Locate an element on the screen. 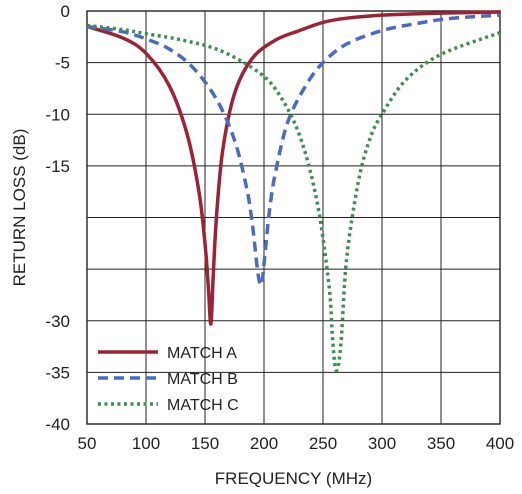  y-tick-label: -30 is located at coordinates (57, 321).